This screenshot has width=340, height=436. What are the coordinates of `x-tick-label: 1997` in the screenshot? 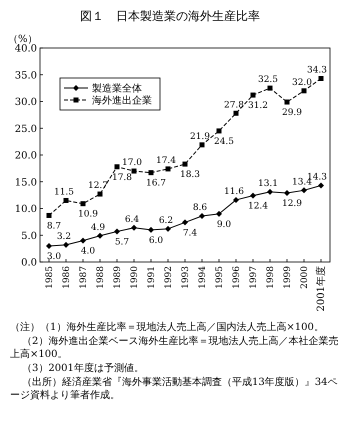 It's located at (254, 277).